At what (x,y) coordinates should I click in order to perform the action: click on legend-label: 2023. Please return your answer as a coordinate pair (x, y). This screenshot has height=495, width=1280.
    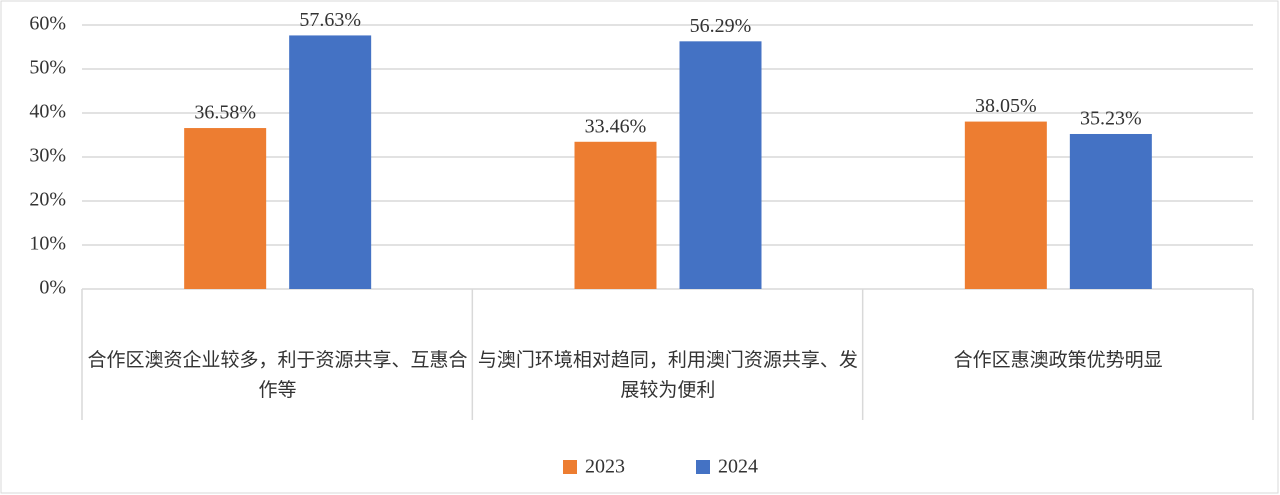
    Looking at the image, I should click on (605, 467).